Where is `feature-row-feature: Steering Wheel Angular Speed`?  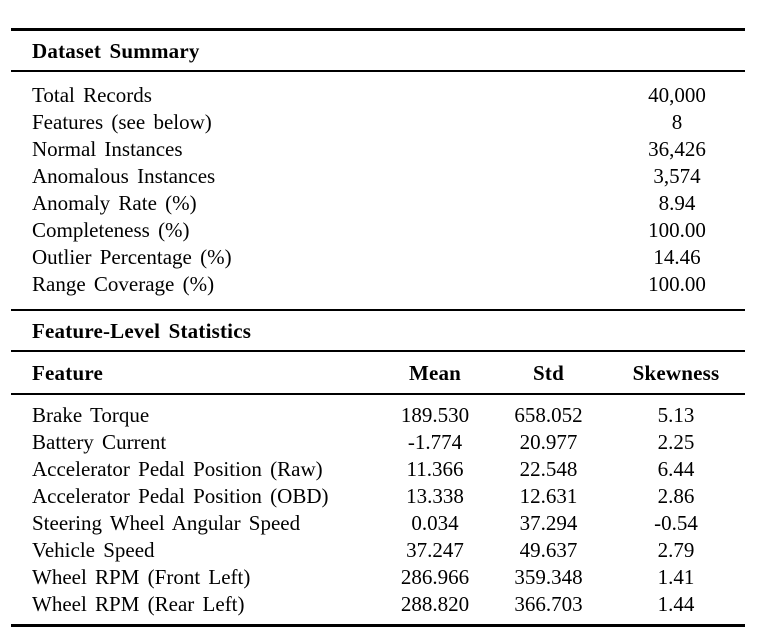
feature-row-feature: Steering Wheel Angular Speed is located at coordinates (166, 523).